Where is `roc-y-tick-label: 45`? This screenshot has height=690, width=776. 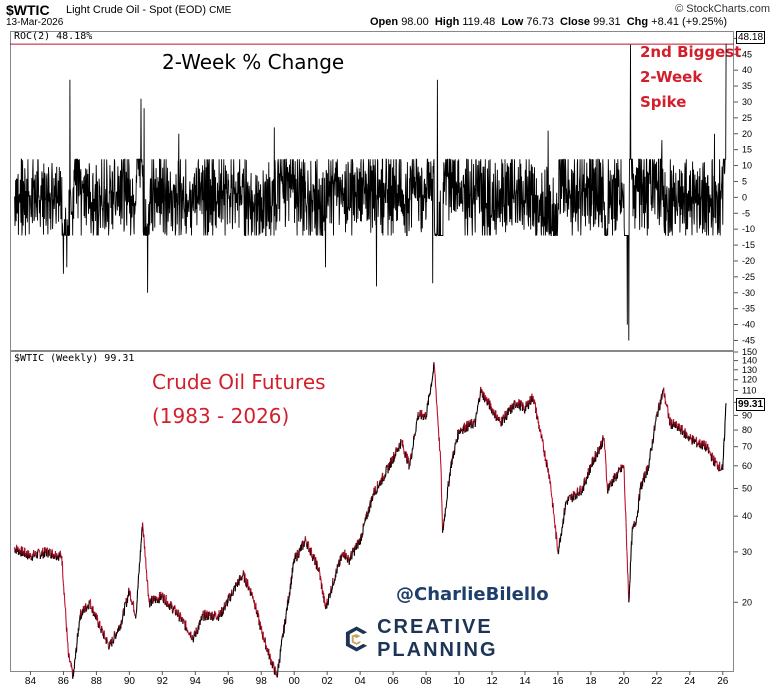 roc-y-tick-label: 45 is located at coordinates (747, 54).